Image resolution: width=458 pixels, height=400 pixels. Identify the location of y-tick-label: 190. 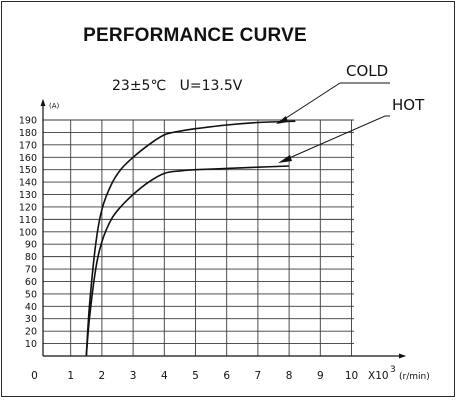
(28, 121).